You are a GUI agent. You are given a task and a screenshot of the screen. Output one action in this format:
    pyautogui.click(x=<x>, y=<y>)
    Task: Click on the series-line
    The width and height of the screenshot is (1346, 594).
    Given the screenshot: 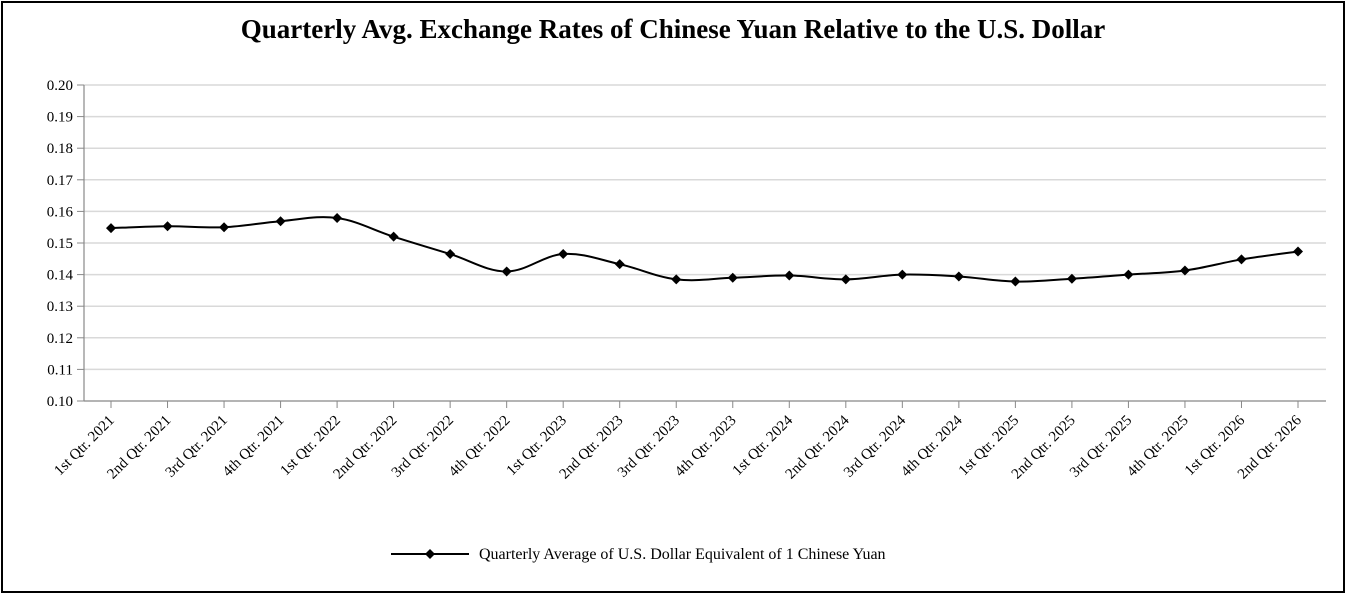 What is the action you would take?
    pyautogui.click(x=704, y=249)
    